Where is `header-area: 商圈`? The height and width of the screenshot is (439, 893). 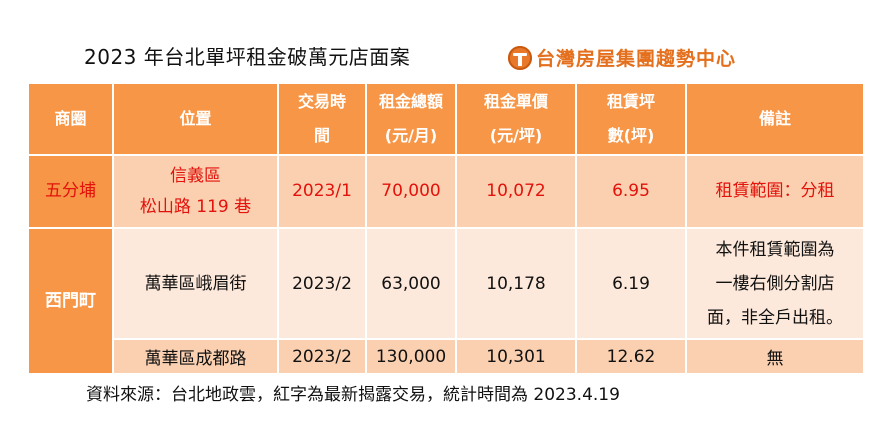
header-area: 商圈 is located at coordinates (70, 119).